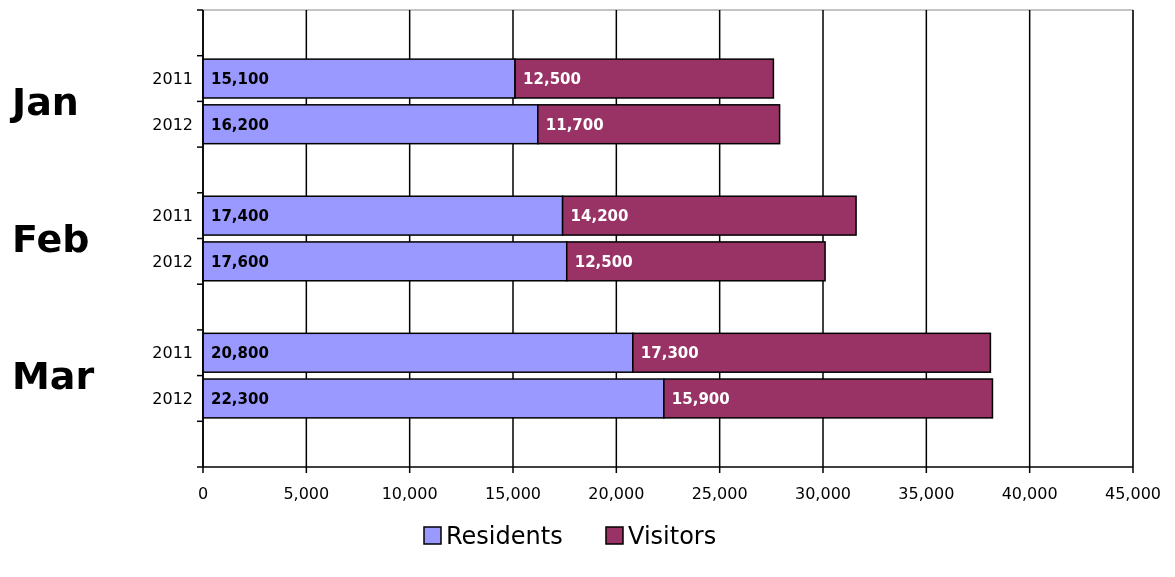 This screenshot has height=577, width=1175. Describe the element at coordinates (1133, 493) in the screenshot. I see `x-tick-label: 45,000` at that location.